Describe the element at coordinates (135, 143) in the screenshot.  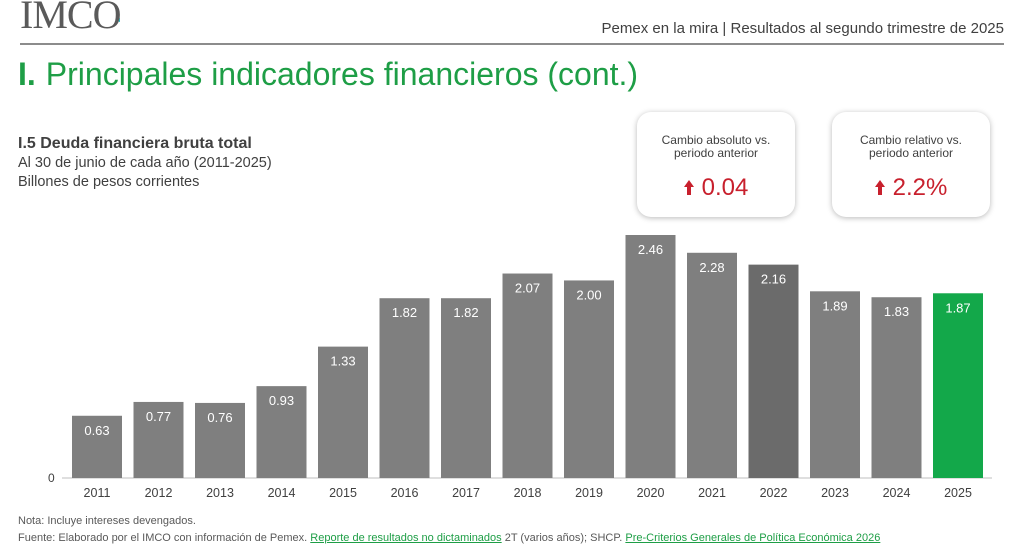
I see `chart-title: I.5 Deuda financiera bruta total` at that location.